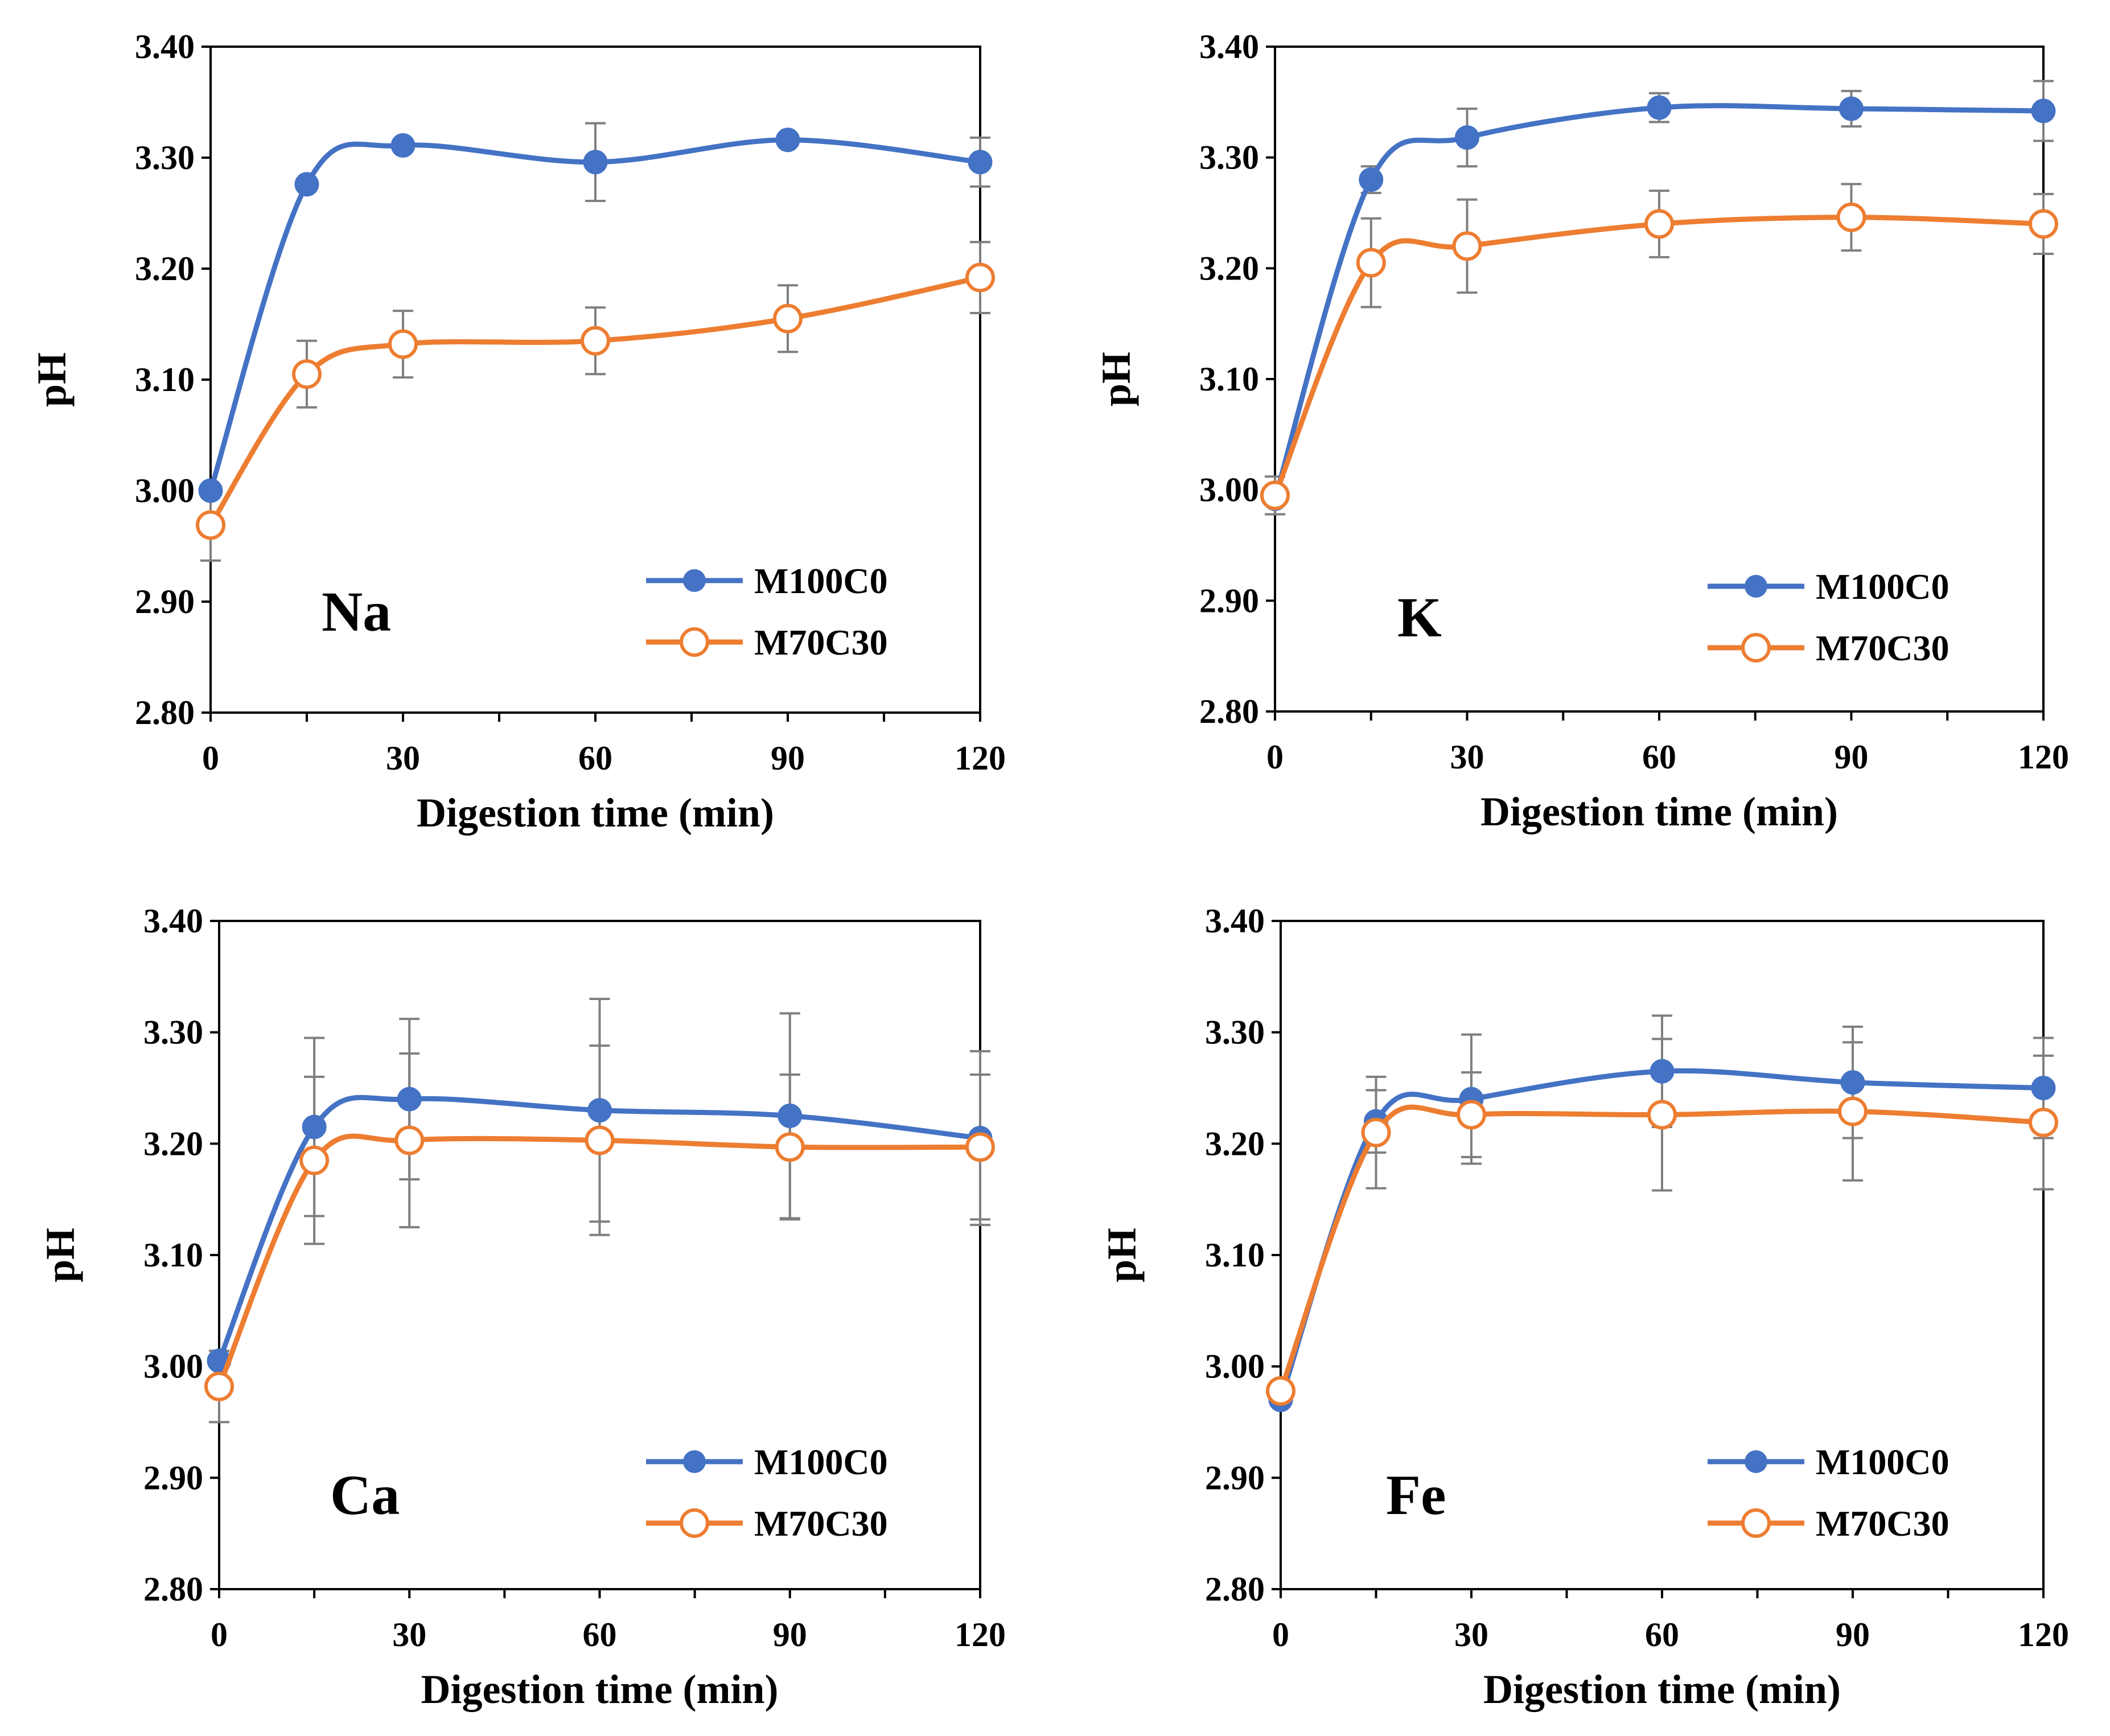  I want to click on panel-label: Ca, so click(365, 1495).